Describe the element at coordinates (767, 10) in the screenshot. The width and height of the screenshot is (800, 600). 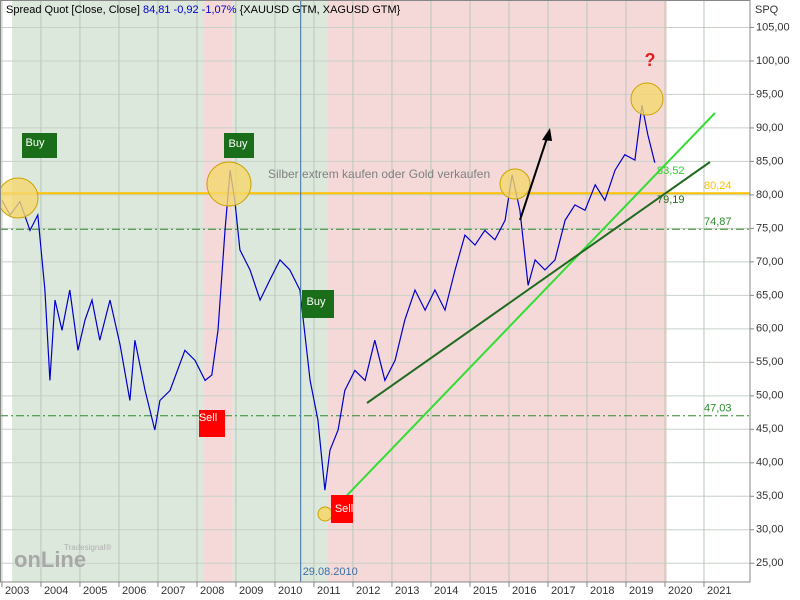
I see `y-axis-title: SPQ` at that location.